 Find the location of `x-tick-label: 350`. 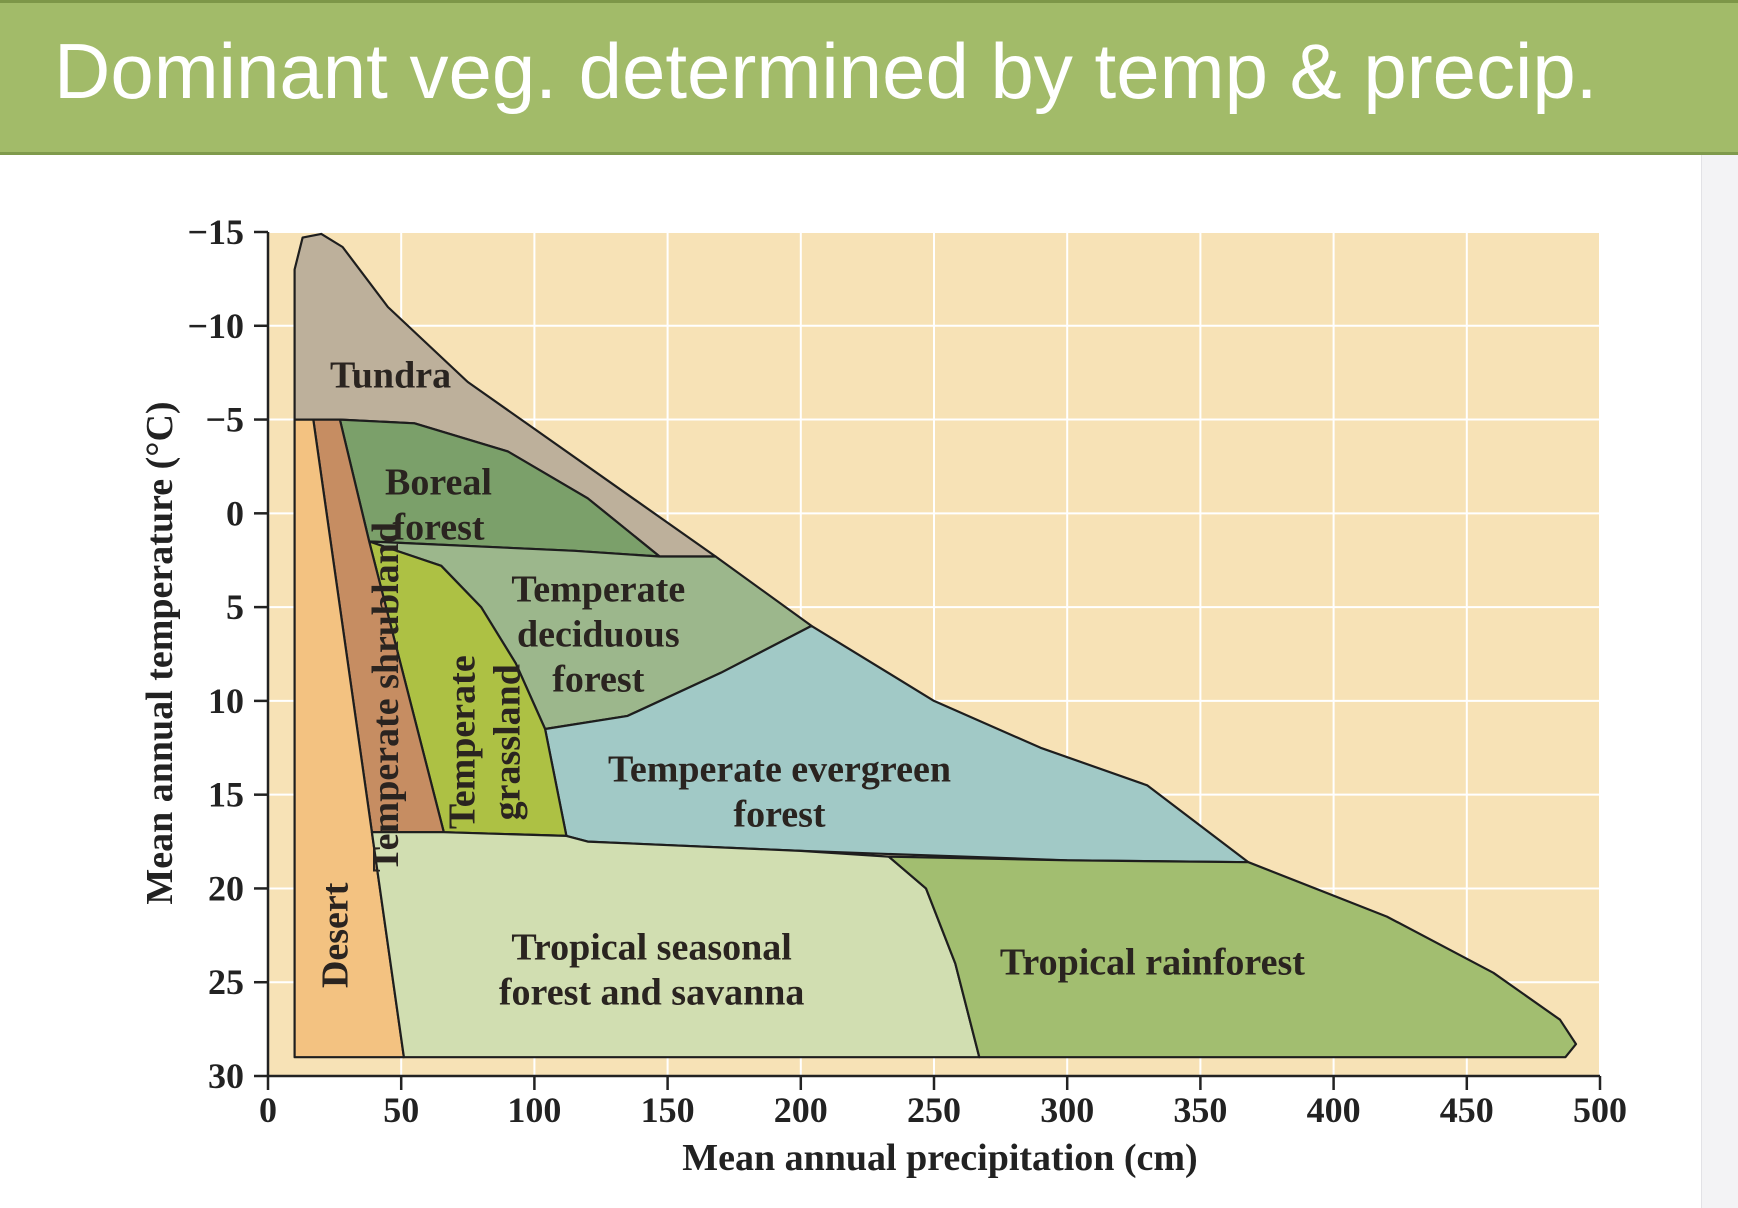

x-tick-label: 350 is located at coordinates (1200, 1110).